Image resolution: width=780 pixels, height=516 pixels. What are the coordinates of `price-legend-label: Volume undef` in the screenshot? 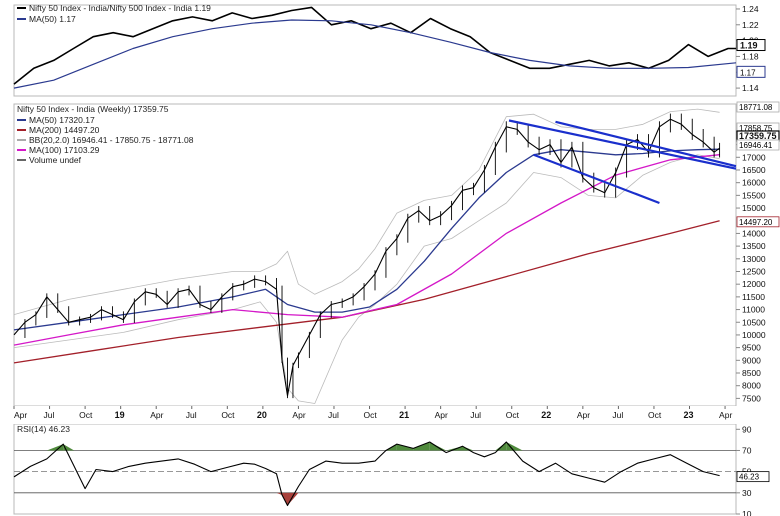 It's located at (55, 160).